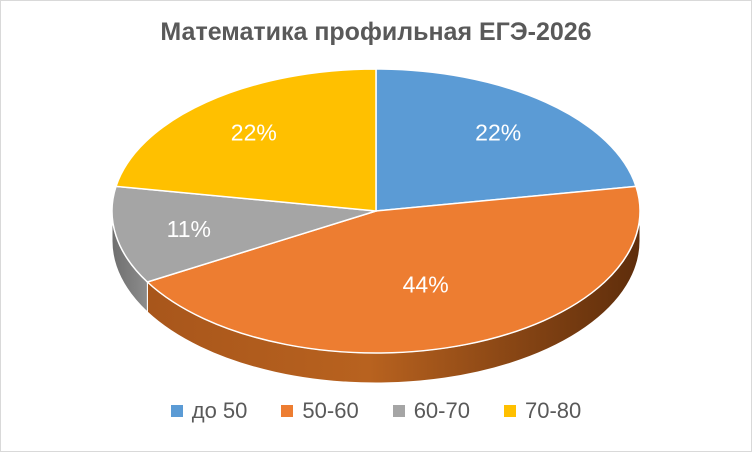 This screenshot has width=752, height=452. What do you see at coordinates (441, 410) in the screenshot?
I see `legend-label: 60-70` at bounding box center [441, 410].